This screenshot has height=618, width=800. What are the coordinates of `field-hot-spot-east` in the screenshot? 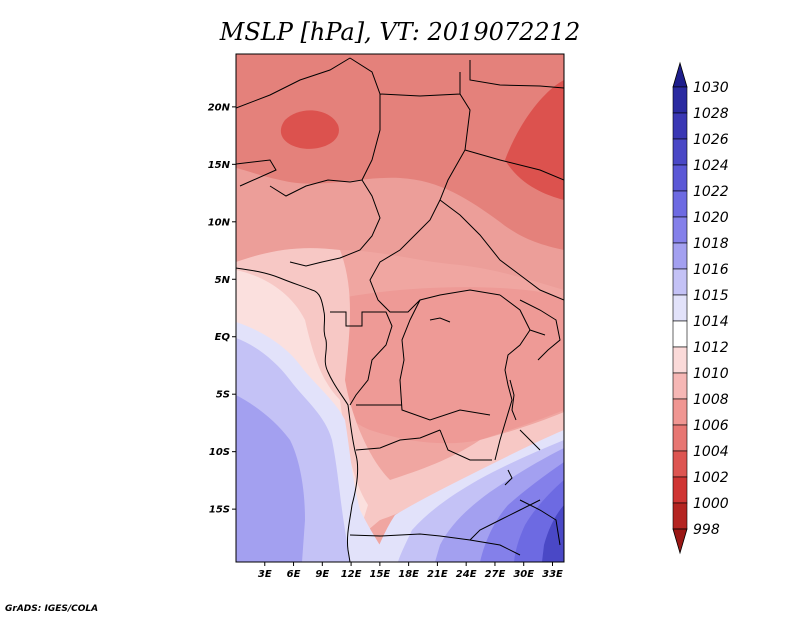 It's located at (534, 140).